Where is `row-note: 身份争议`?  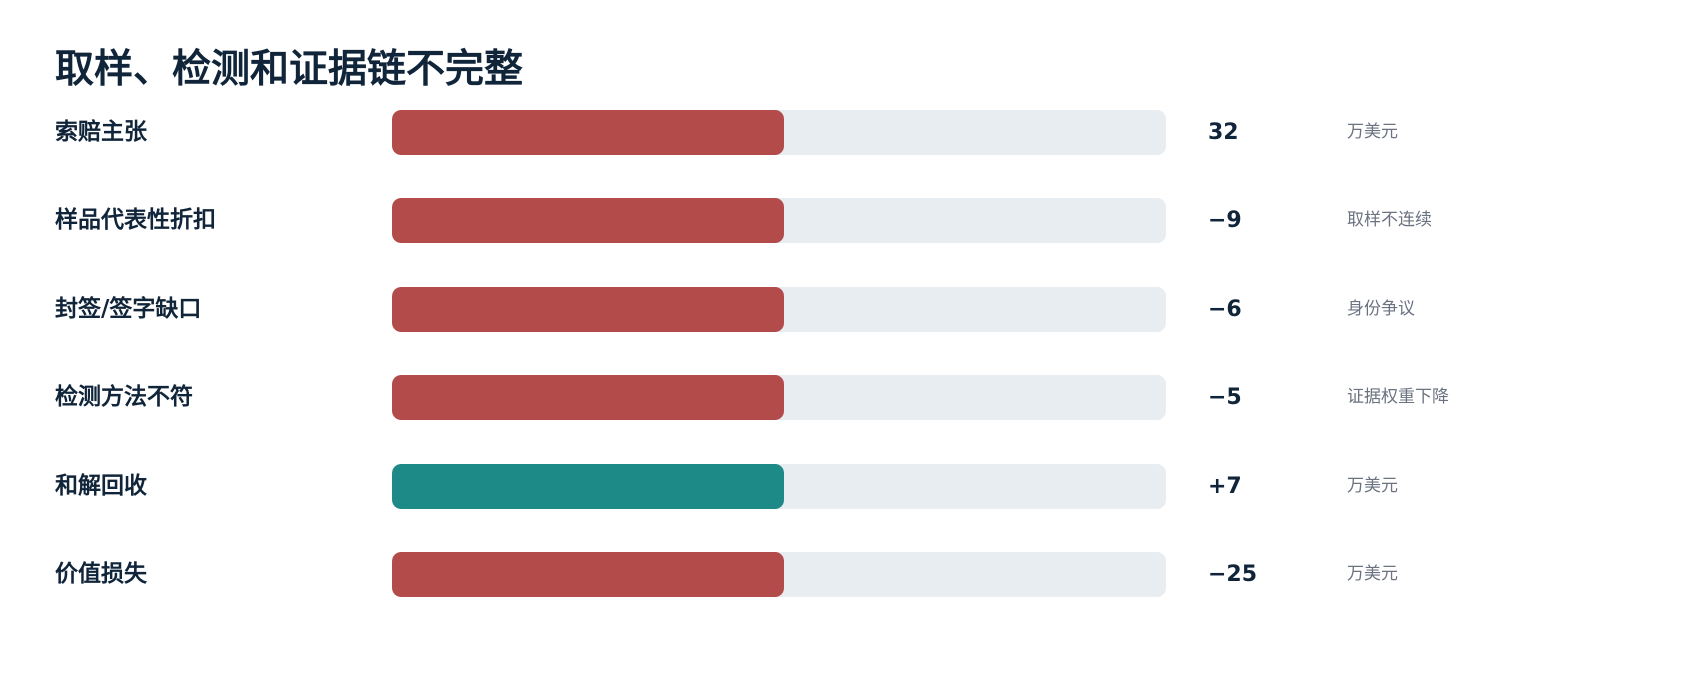 row-note: 身份争议 is located at coordinates (1381, 308).